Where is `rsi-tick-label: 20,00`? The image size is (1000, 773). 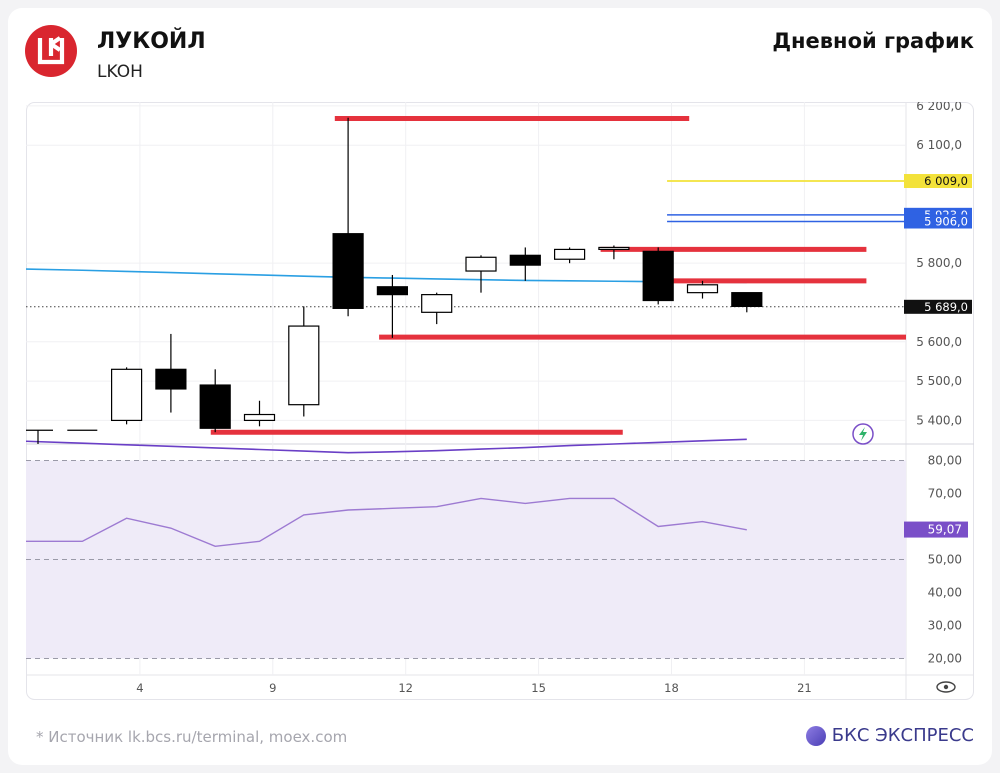 rsi-tick-label: 20,00 is located at coordinates (945, 659).